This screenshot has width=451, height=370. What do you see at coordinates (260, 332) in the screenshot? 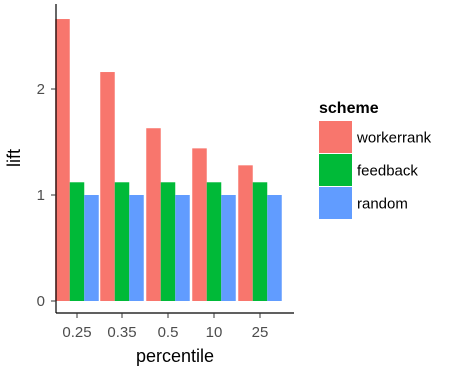
I see `x-tick-label-25: 25` at bounding box center [260, 332].